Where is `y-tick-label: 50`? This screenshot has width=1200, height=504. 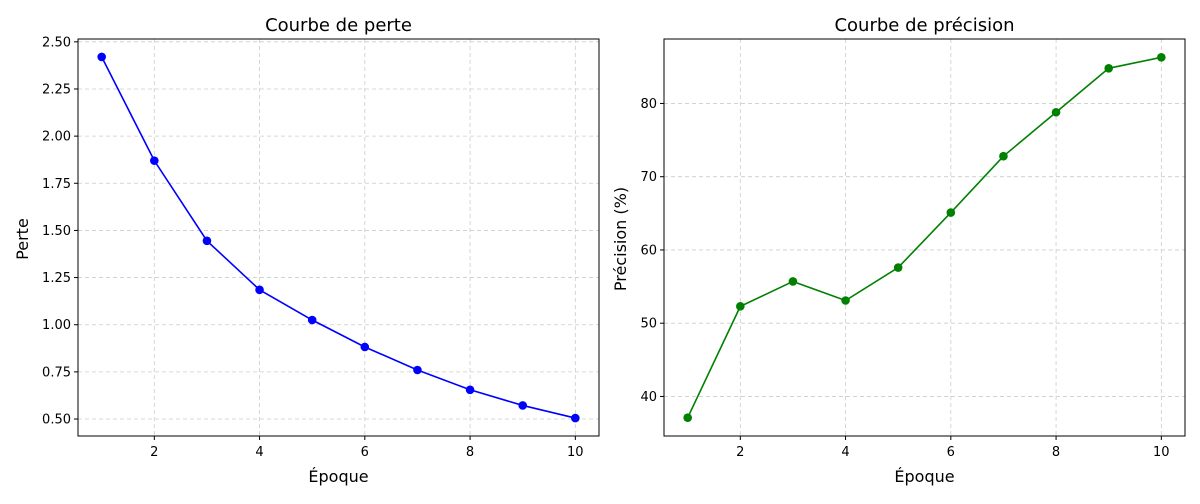
y-tick-label: 50 is located at coordinates (648, 324).